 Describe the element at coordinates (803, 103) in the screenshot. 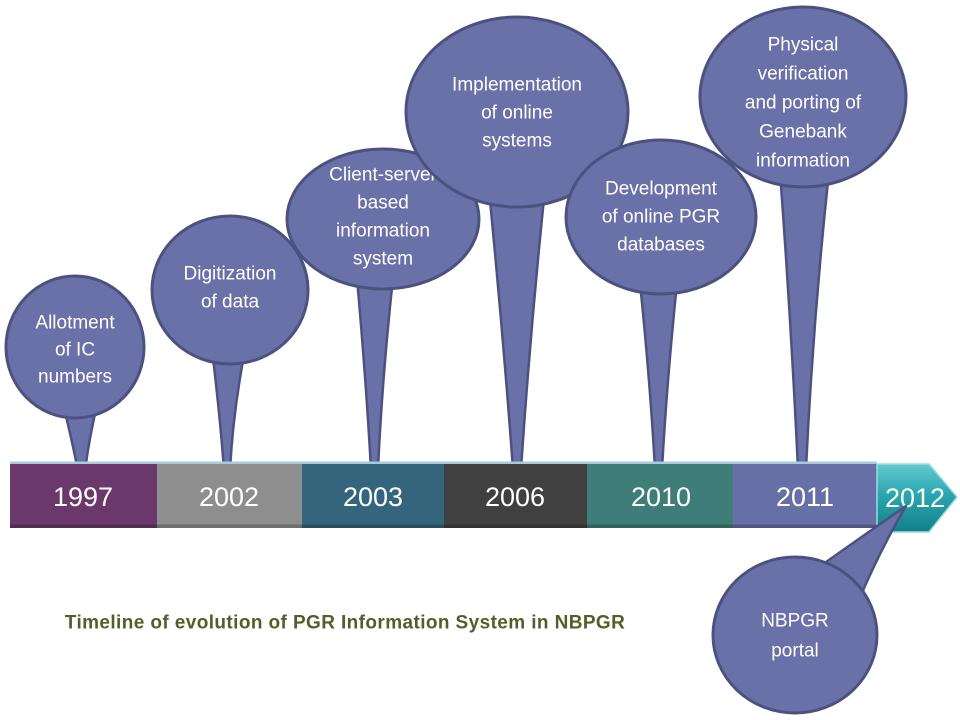

I see `callout-text-line: and porting of` at that location.